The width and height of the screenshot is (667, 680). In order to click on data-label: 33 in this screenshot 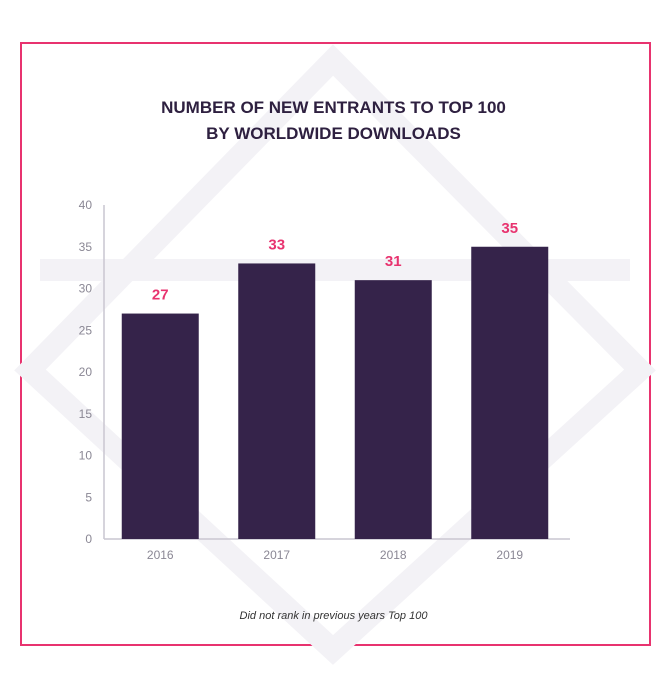, I will do `click(276, 244)`.